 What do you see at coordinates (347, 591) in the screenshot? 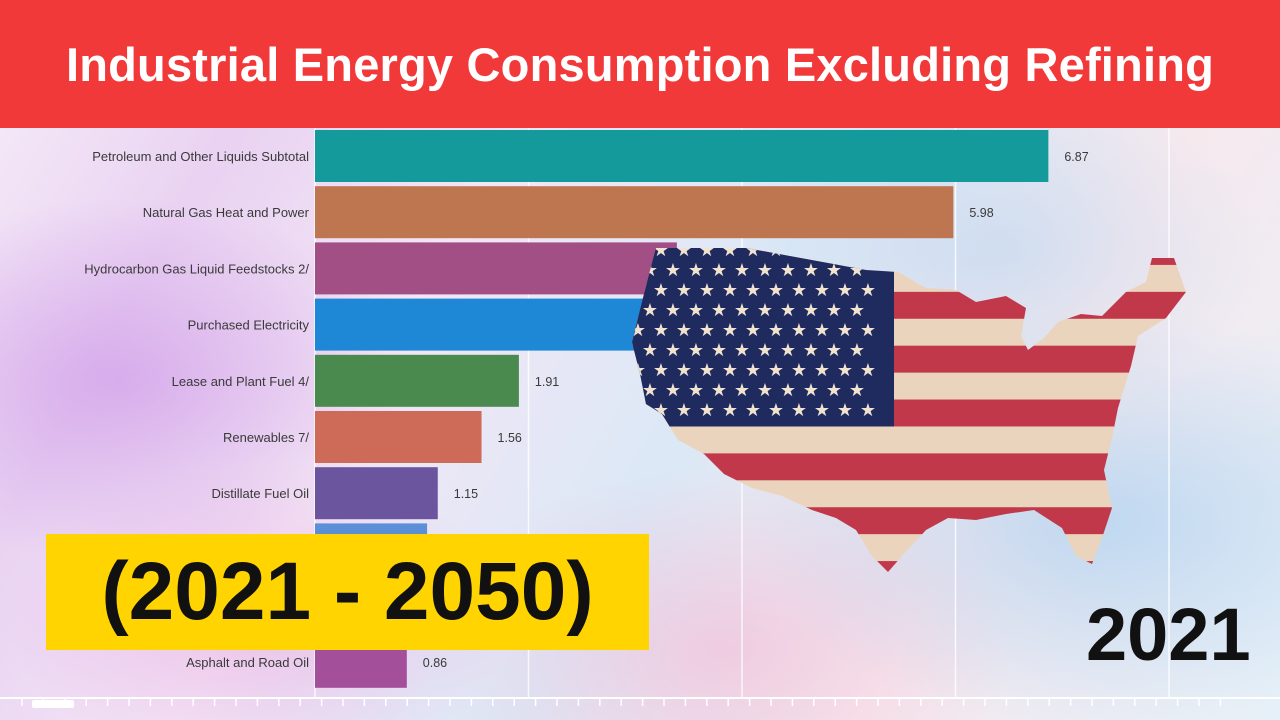
I see `year-range-label: (2021 - 2050)` at bounding box center [347, 591].